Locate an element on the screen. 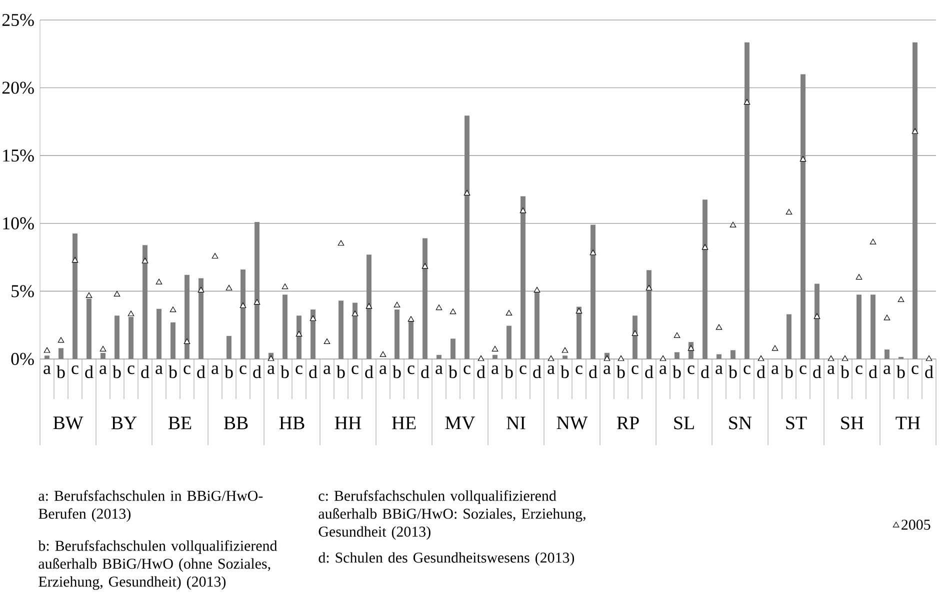 The width and height of the screenshot is (944, 610). text: BW is located at coordinates (68, 423).